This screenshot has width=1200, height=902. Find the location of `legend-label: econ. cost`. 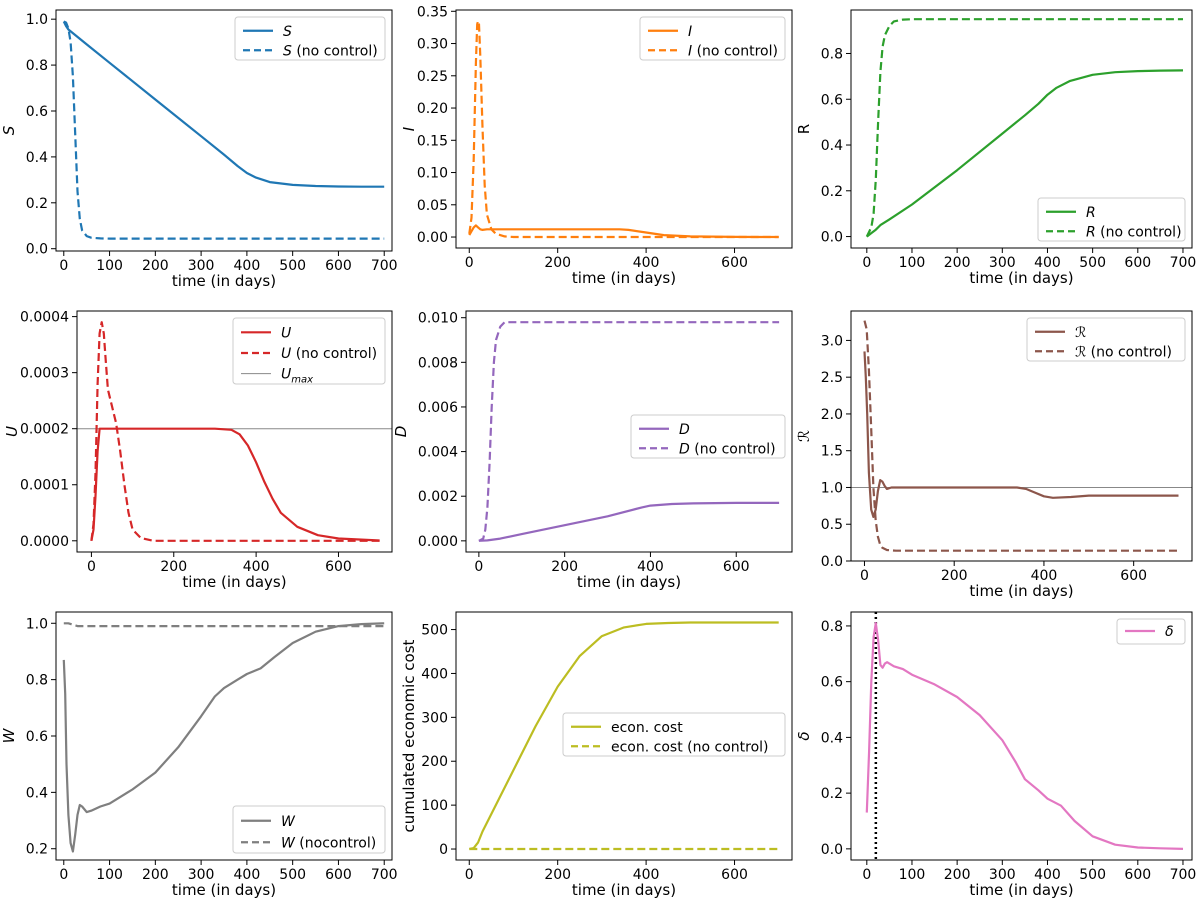

legend-label: econ. cost is located at coordinates (647, 728).